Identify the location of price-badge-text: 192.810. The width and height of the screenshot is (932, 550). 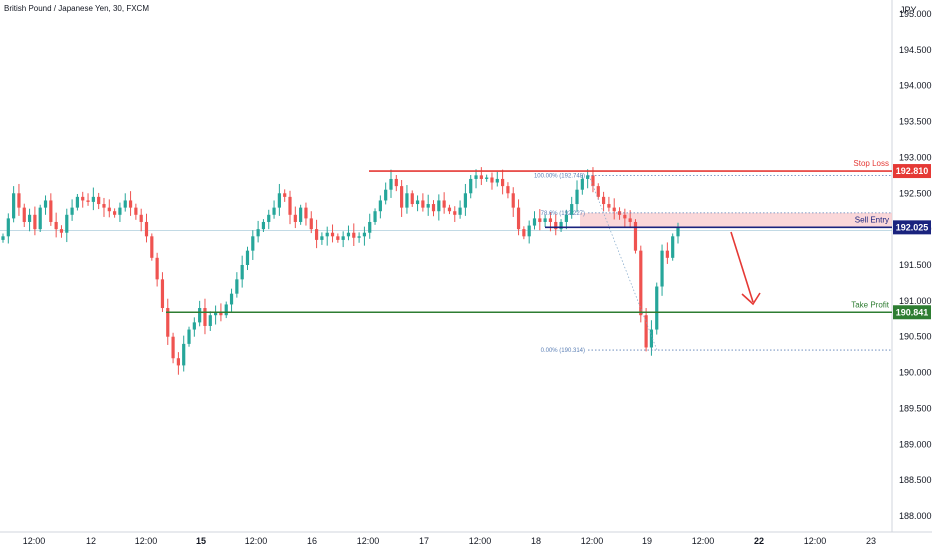
(912, 171).